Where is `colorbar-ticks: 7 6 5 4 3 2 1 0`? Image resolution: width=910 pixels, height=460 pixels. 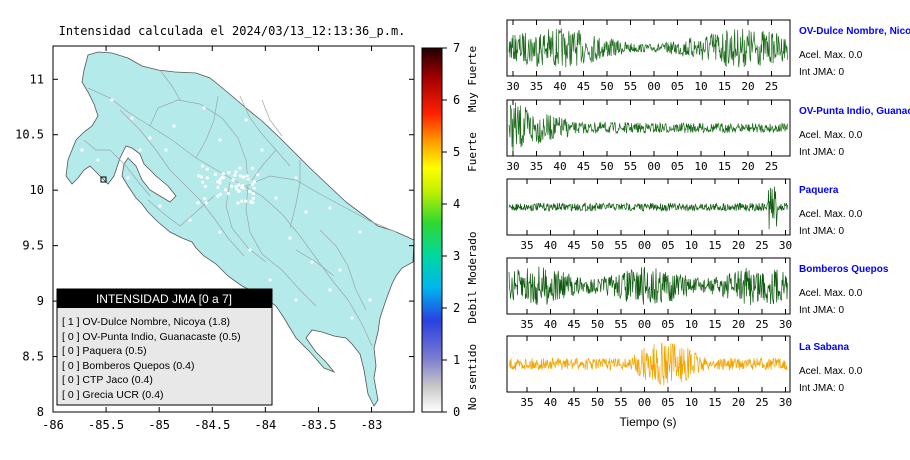
colorbar-ticks: 7 6 5 4 3 2 1 0 is located at coordinates (451, 230).